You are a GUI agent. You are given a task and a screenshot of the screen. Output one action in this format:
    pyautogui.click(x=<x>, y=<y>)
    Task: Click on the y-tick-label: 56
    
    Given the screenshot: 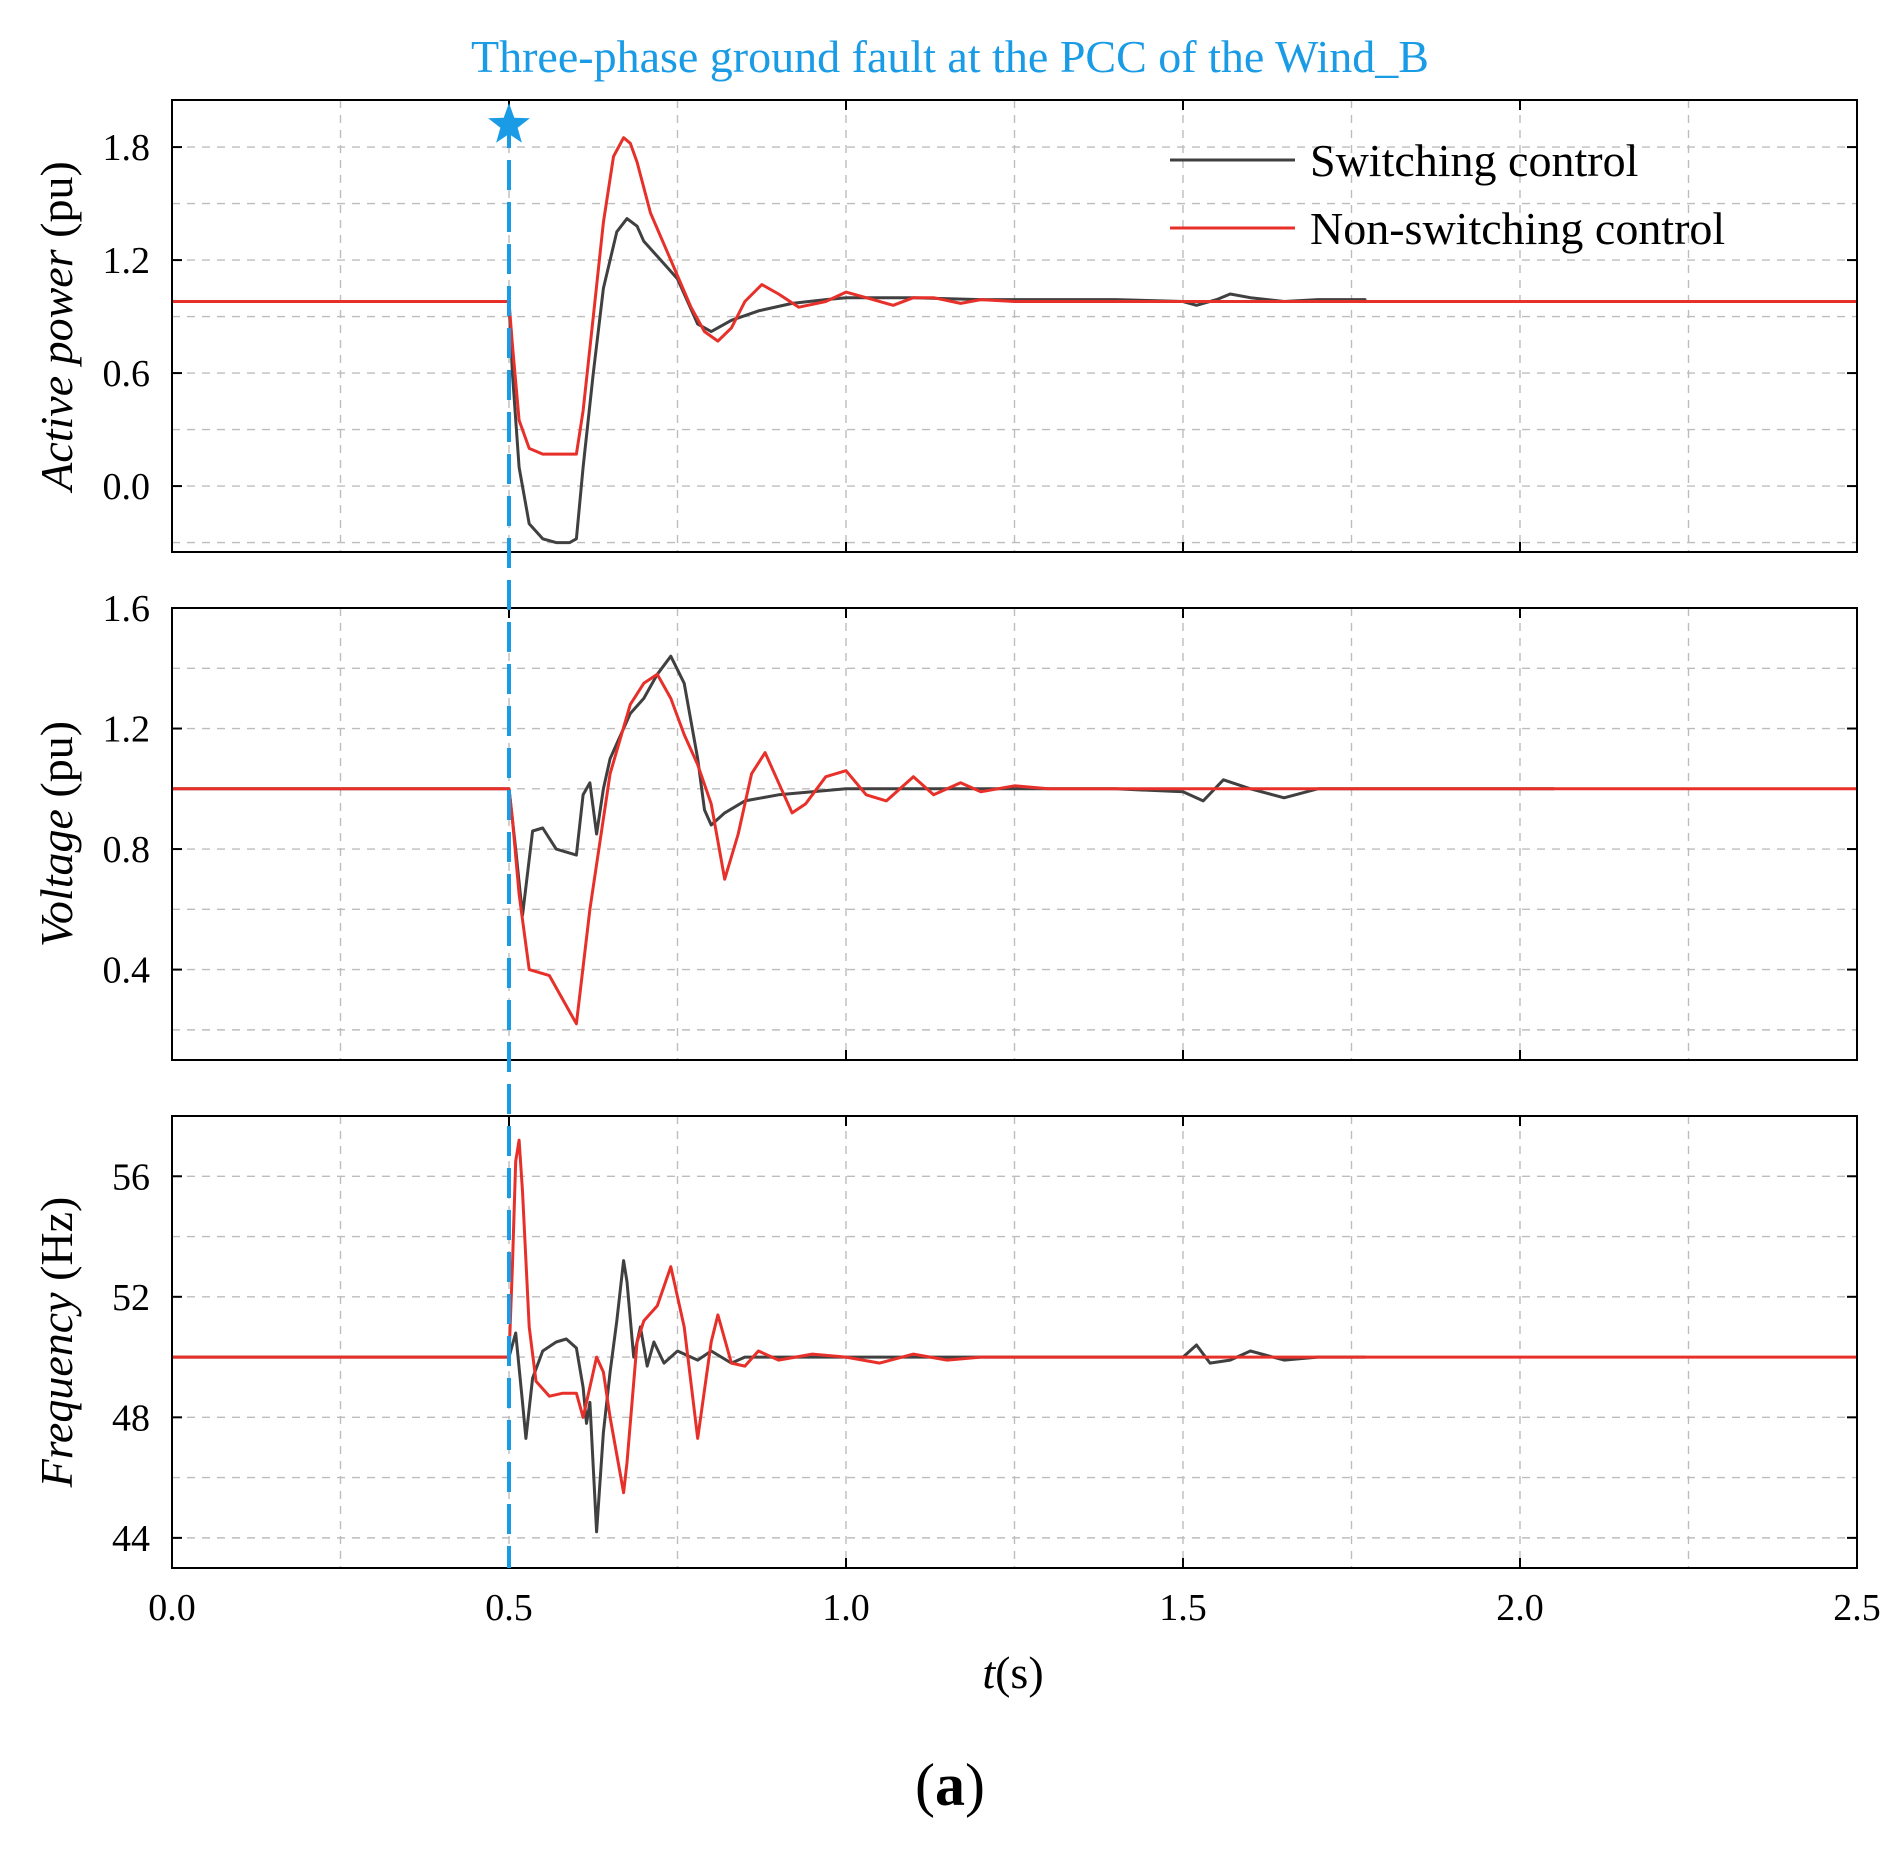 What is the action you would take?
    pyautogui.click(x=131, y=1177)
    